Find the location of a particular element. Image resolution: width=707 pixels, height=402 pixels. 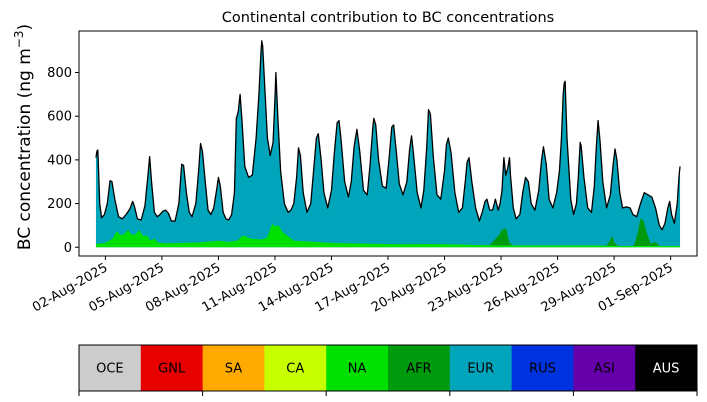

colorbar-label-aus: AUS is located at coordinates (666, 369).